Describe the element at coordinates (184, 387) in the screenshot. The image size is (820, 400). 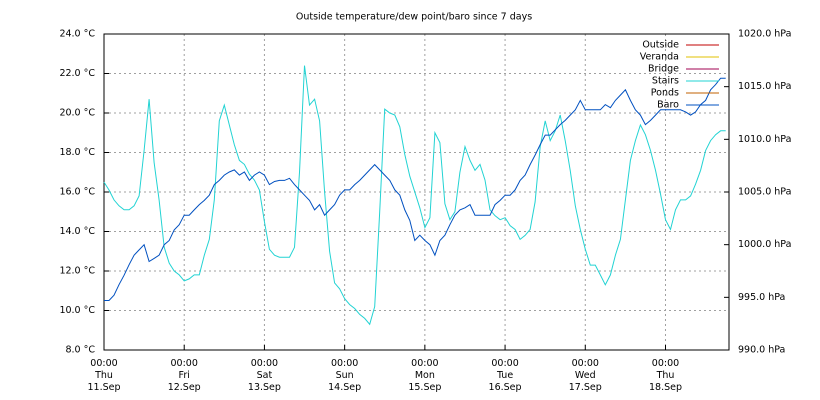
I see `x-tick-label-line: 12.Sep` at that location.